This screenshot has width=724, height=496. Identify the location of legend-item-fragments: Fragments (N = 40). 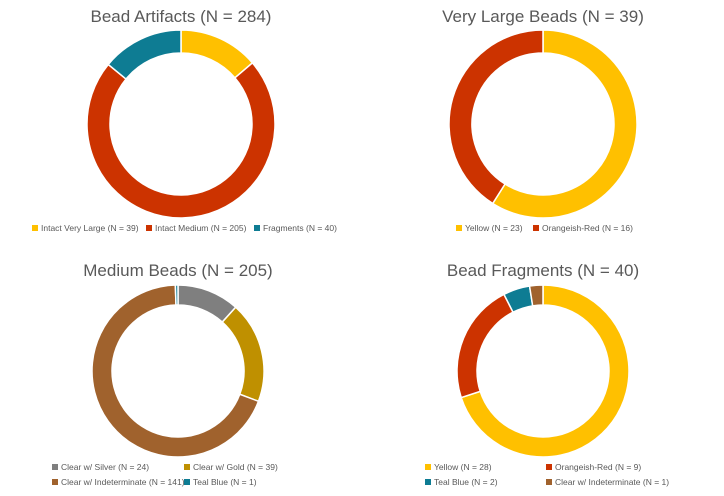
(295, 228).